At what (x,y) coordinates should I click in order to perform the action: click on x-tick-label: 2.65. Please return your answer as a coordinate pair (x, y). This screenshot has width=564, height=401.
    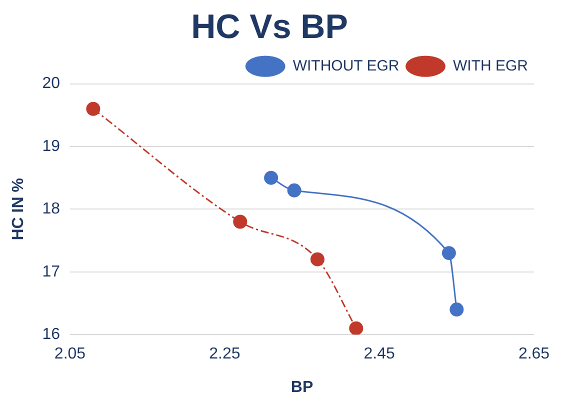
    Looking at the image, I should click on (534, 354).